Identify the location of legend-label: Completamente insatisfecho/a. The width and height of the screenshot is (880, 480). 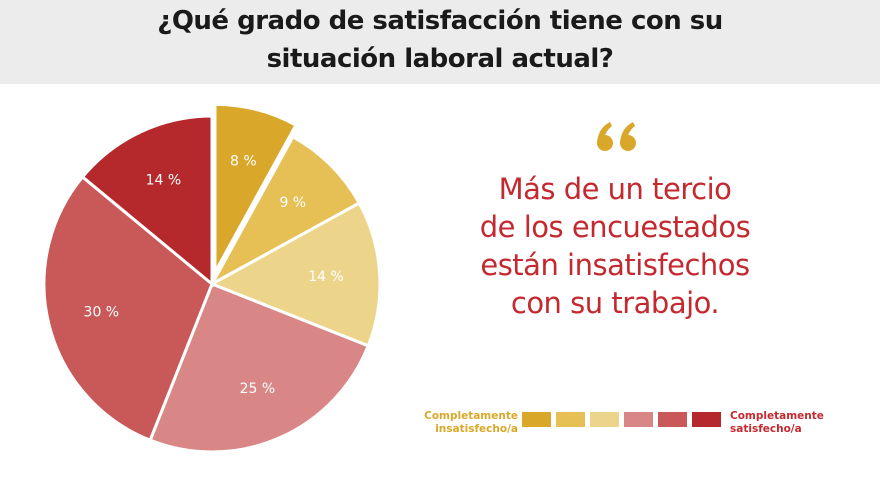
(471, 422).